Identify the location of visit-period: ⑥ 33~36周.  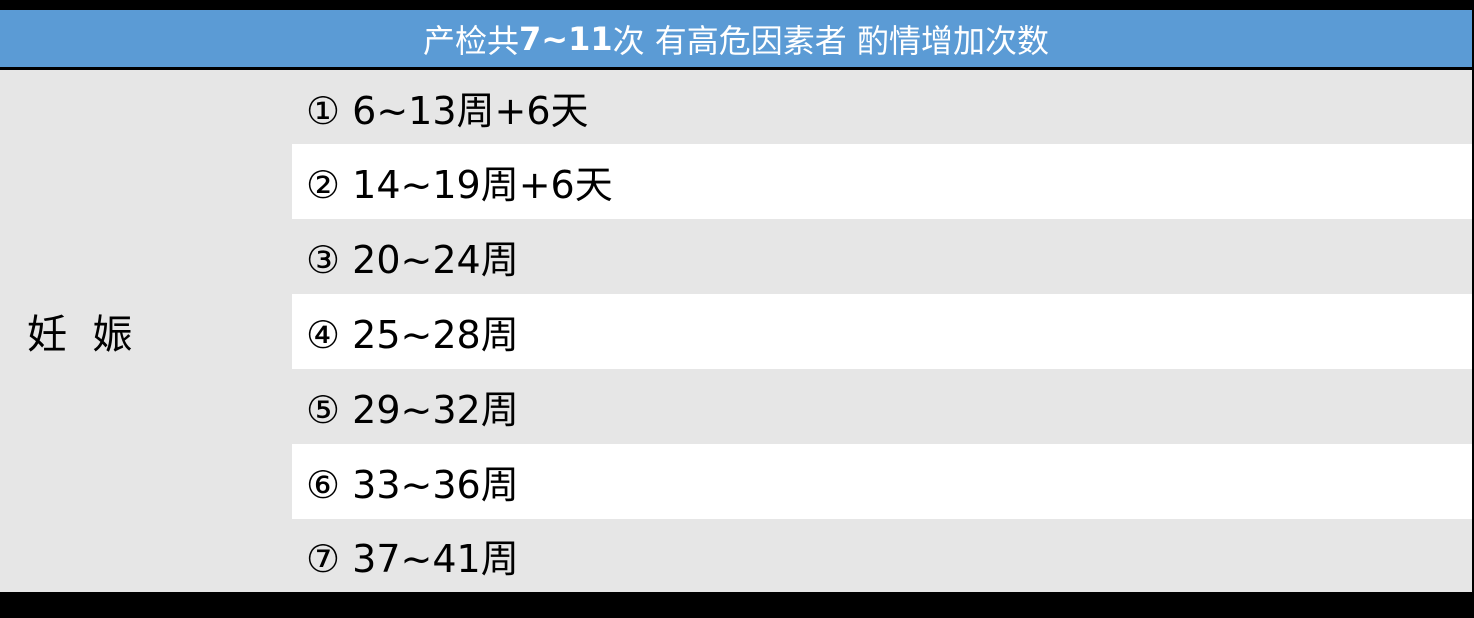
(412, 485).